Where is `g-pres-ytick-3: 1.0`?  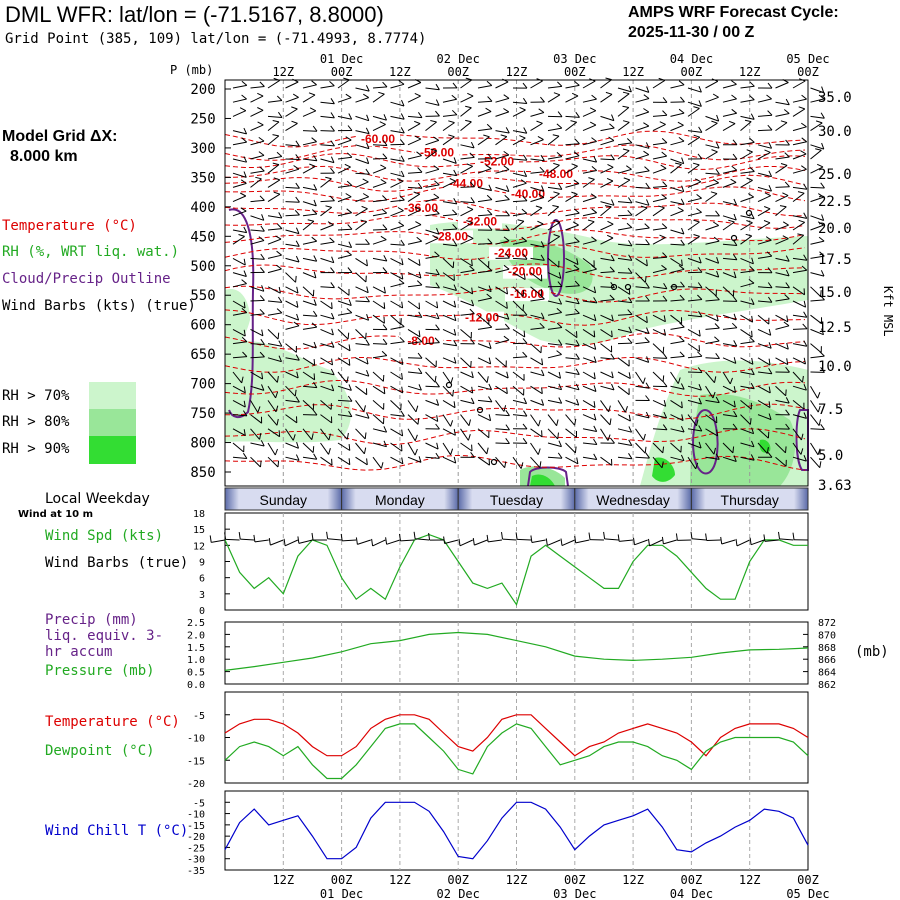 g-pres-ytick-3: 1.0 is located at coordinates (196, 660).